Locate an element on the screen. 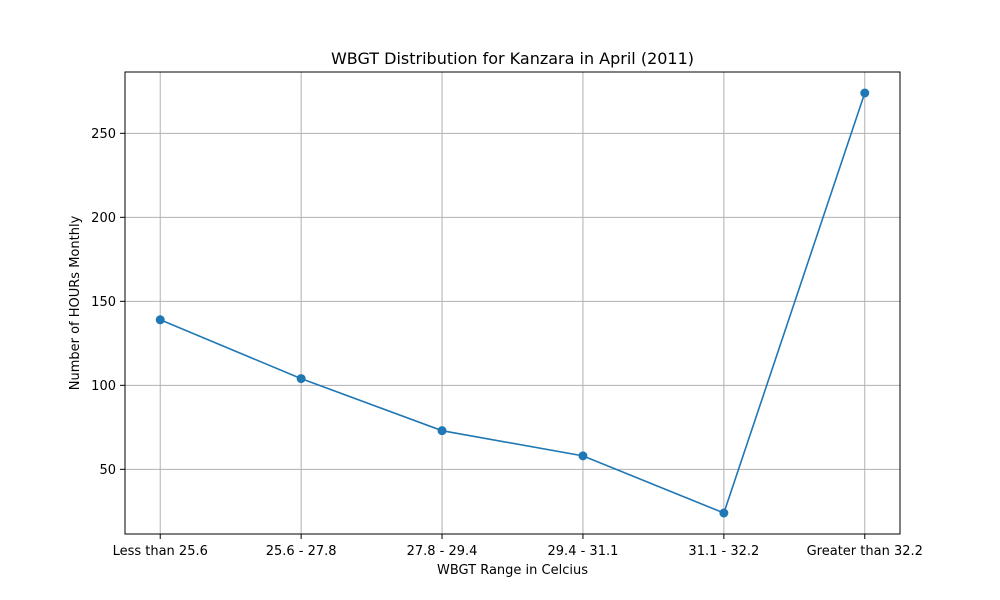 Image resolution: width=1000 pixels, height=600 pixels. y-axis: 50 100 150 200 250 is located at coordinates (108, 302).